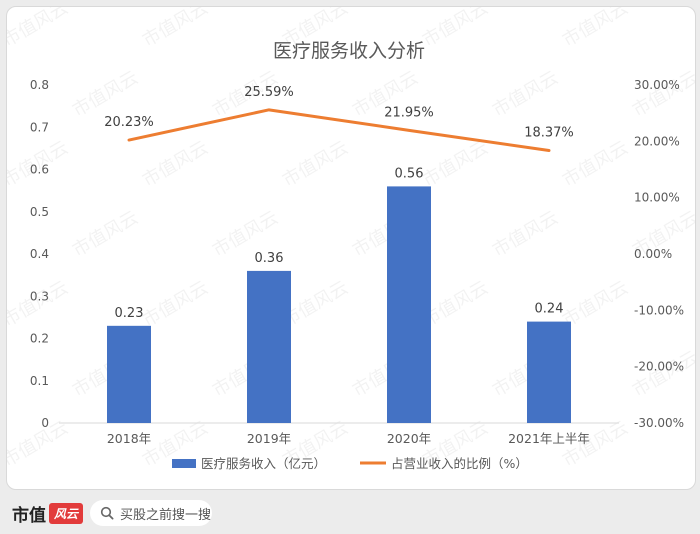  What do you see at coordinates (349, 51) in the screenshot?
I see `chart-title: 医疗服务收入分析` at bounding box center [349, 51].